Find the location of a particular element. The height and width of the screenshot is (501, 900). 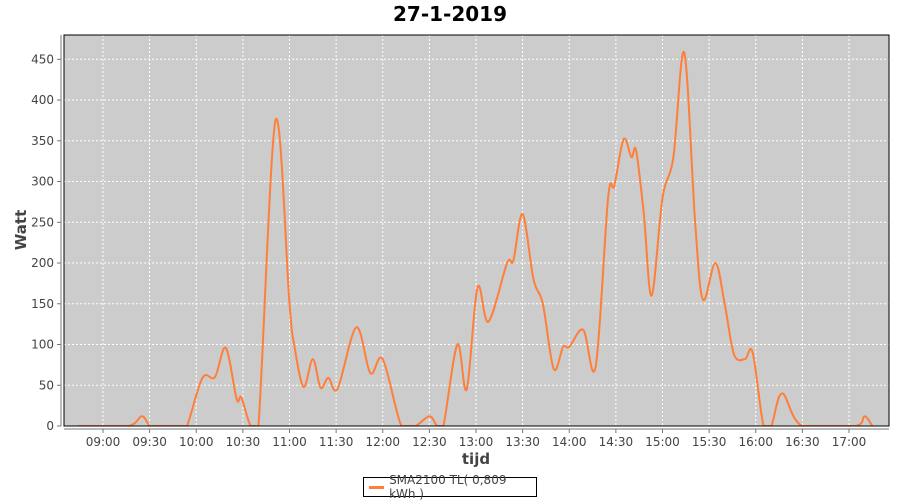

legend: SMA2100 TL( 0,809 kWh ) is located at coordinates (450, 487).